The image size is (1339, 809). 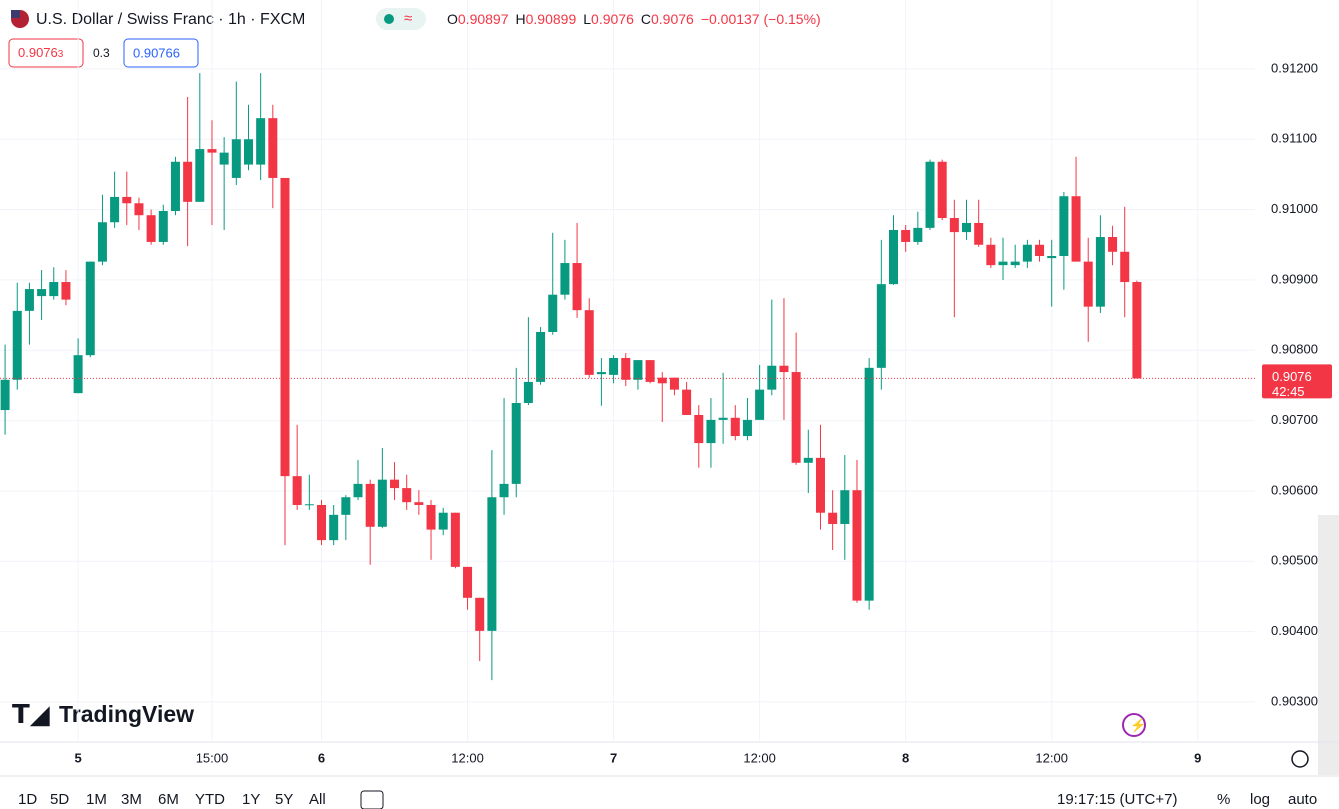 What do you see at coordinates (1294, 278) in the screenshot?
I see `y-tick-label: 0.90900` at bounding box center [1294, 278].